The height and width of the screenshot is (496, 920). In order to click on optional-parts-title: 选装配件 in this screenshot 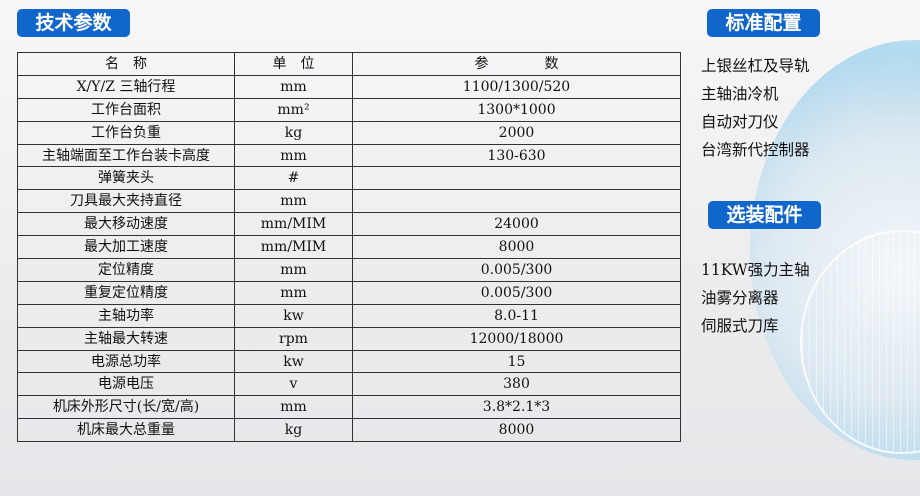, I will do `click(764, 215)`.